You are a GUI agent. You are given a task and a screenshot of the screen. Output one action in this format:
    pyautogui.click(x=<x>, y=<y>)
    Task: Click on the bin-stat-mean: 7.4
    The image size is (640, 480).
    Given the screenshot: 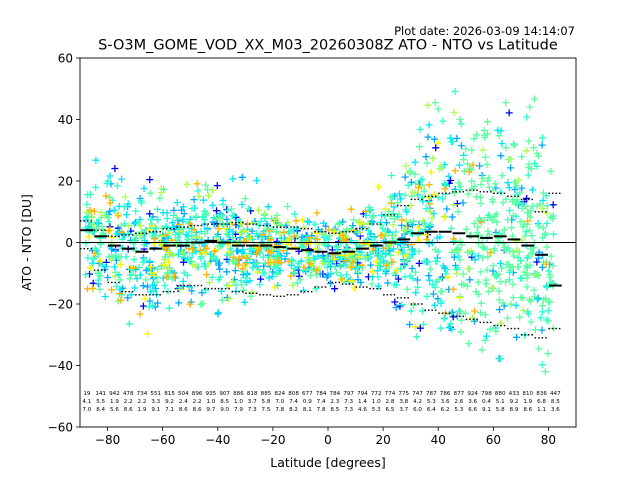 What is the action you would take?
    pyautogui.click(x=293, y=402)
    